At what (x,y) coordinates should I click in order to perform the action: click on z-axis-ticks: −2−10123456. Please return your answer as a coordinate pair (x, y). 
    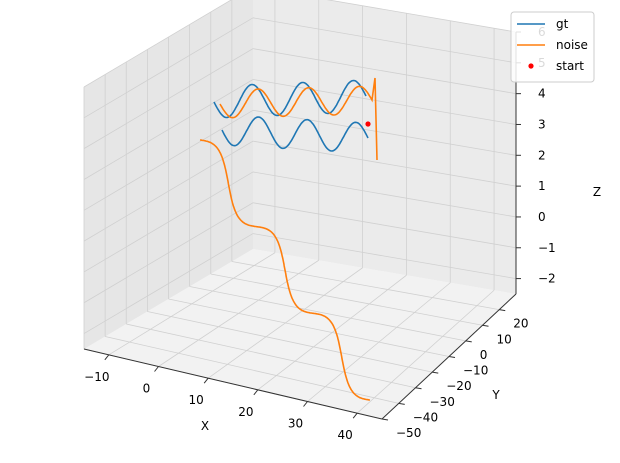
    Looking at the image, I should click on (536, 155).